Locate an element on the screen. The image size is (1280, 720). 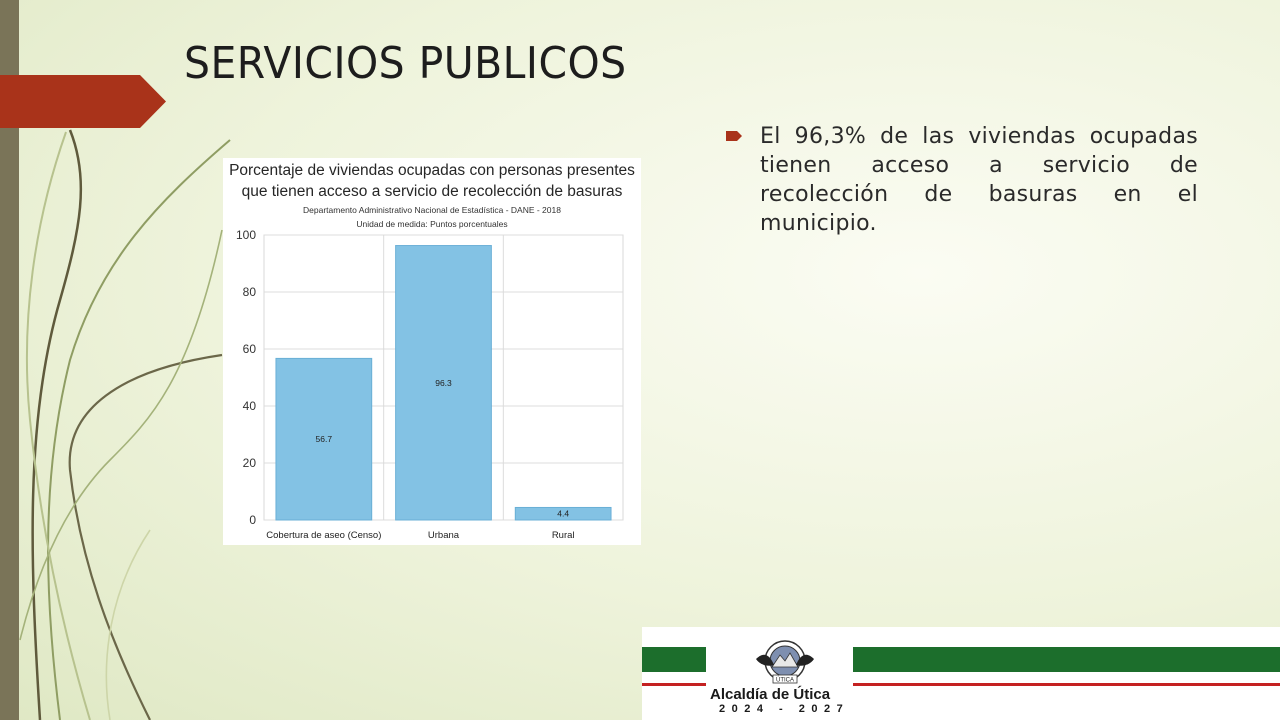
footer-green-band-right is located at coordinates (1066, 659).